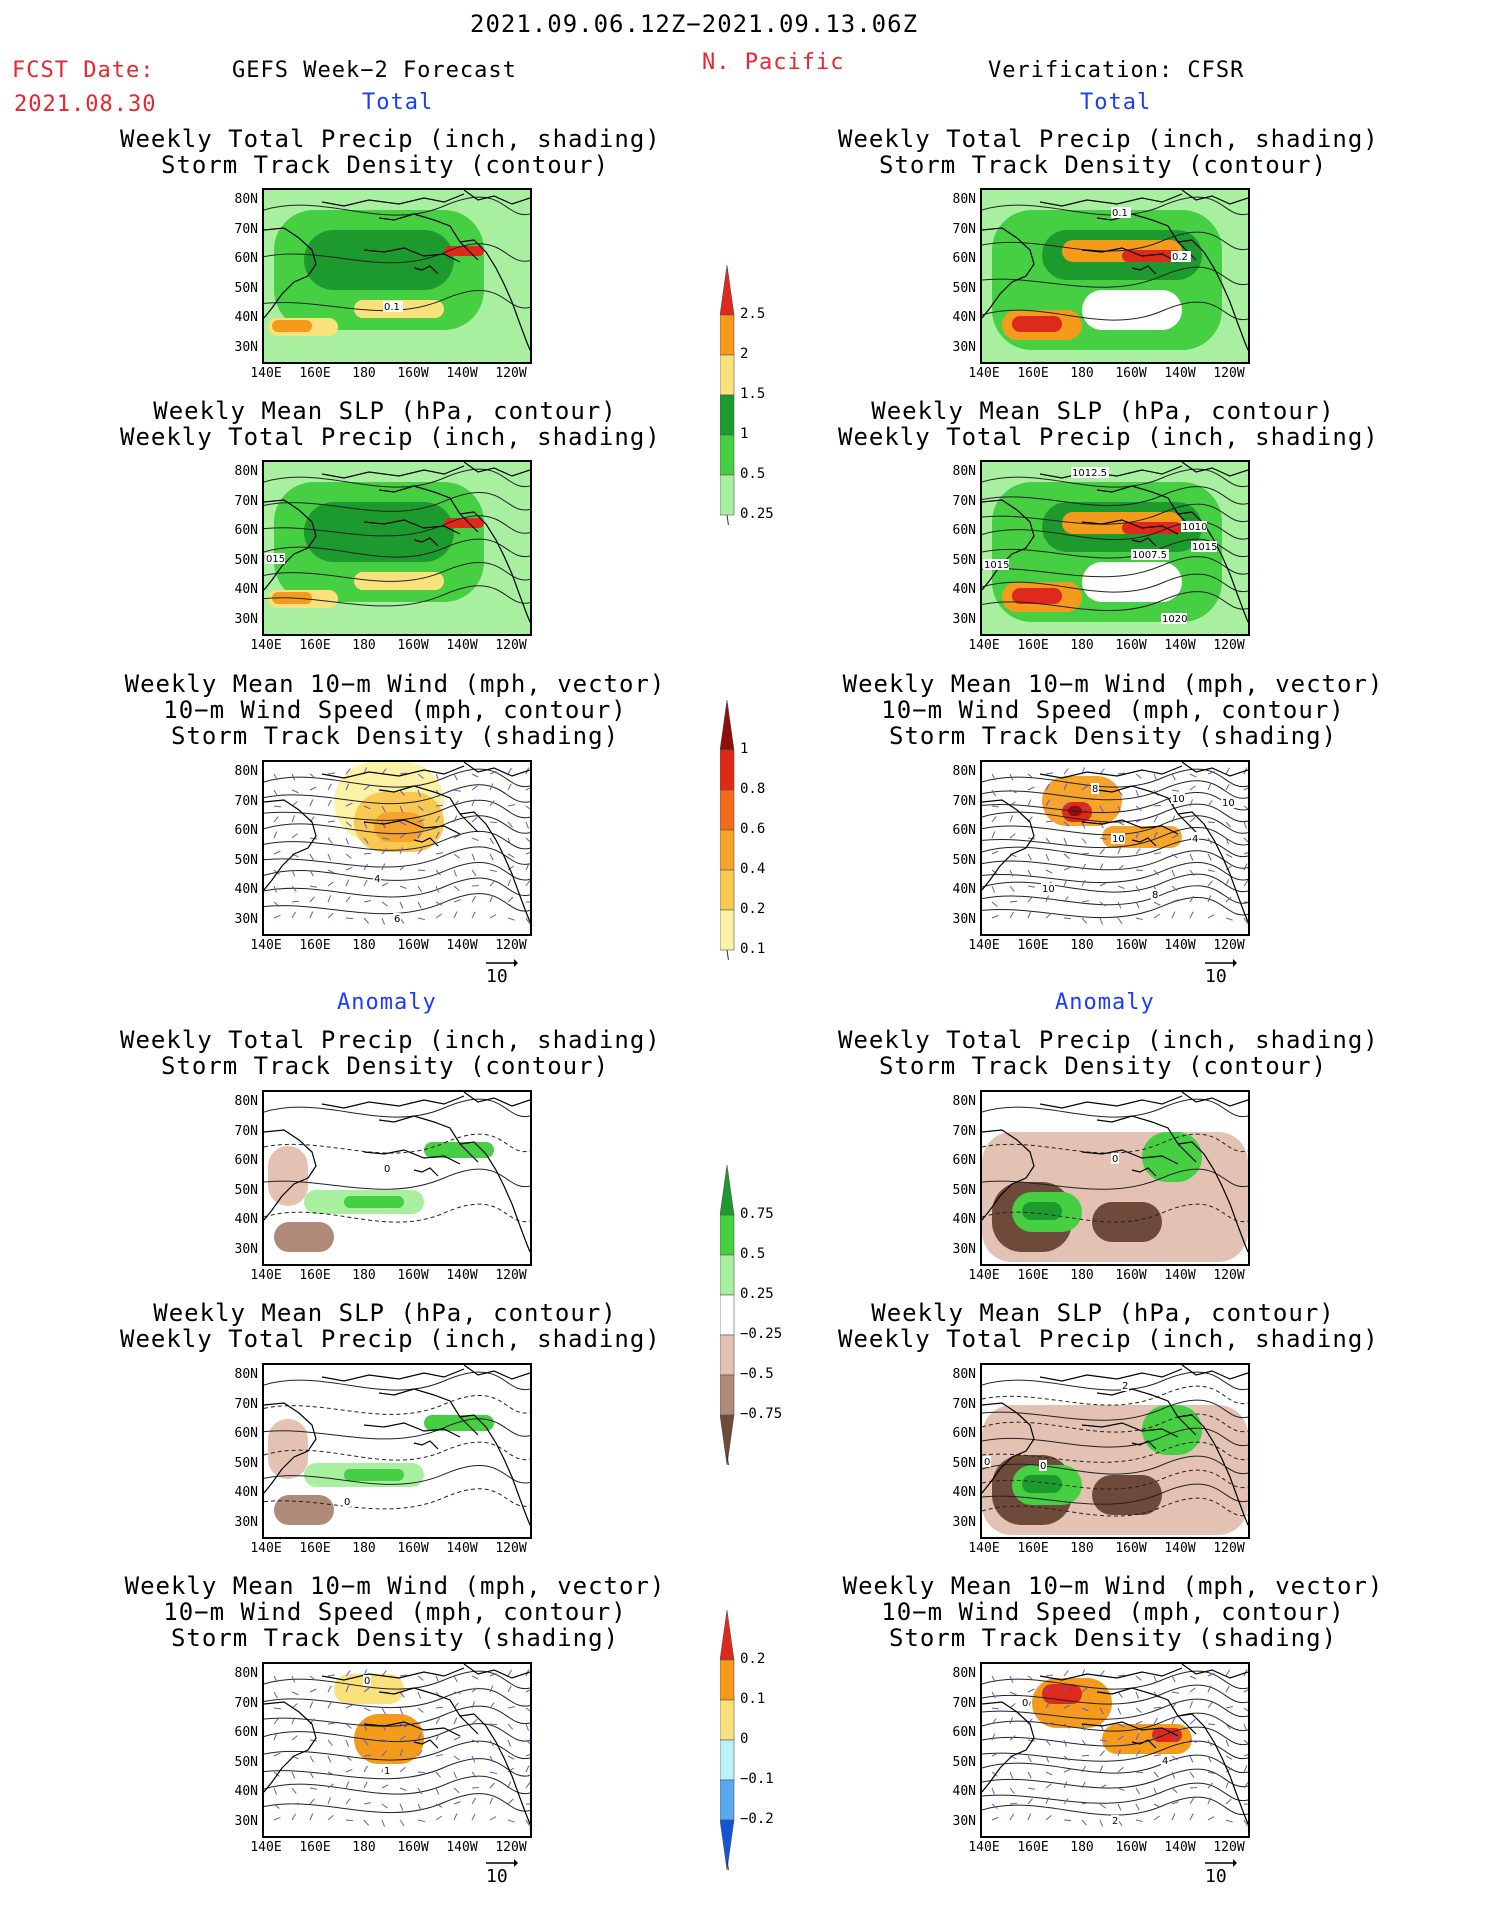 The height and width of the screenshot is (1925, 1487). What do you see at coordinates (964, 1703) in the screenshot?
I see `lat-tick-label: 70N` at bounding box center [964, 1703].